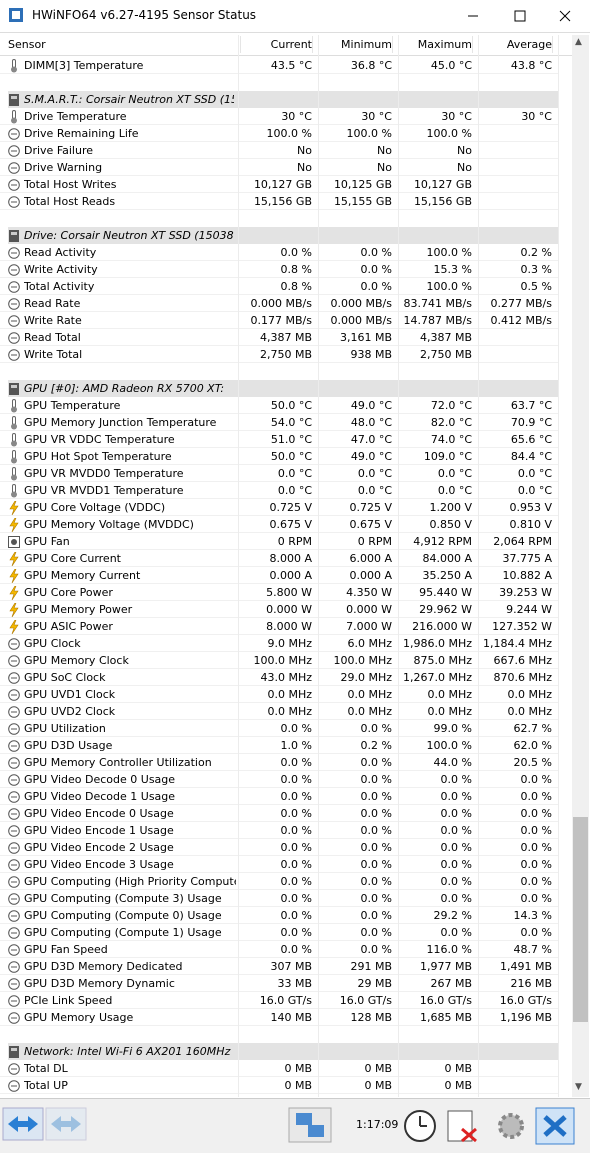 The width and height of the screenshot is (590, 1153). Describe the element at coordinates (525, 1017) in the screenshot. I see `sensor-value: 1,196 MB` at that location.